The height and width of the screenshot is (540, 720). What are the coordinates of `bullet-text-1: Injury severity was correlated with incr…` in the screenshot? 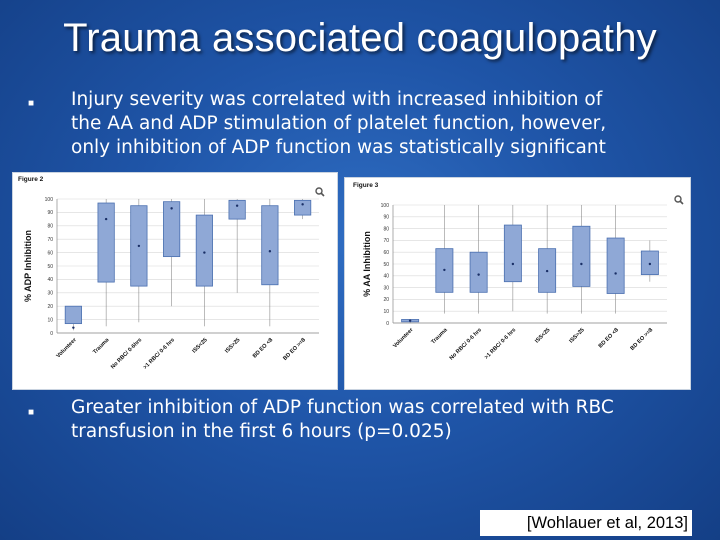 It's located at (338, 124).